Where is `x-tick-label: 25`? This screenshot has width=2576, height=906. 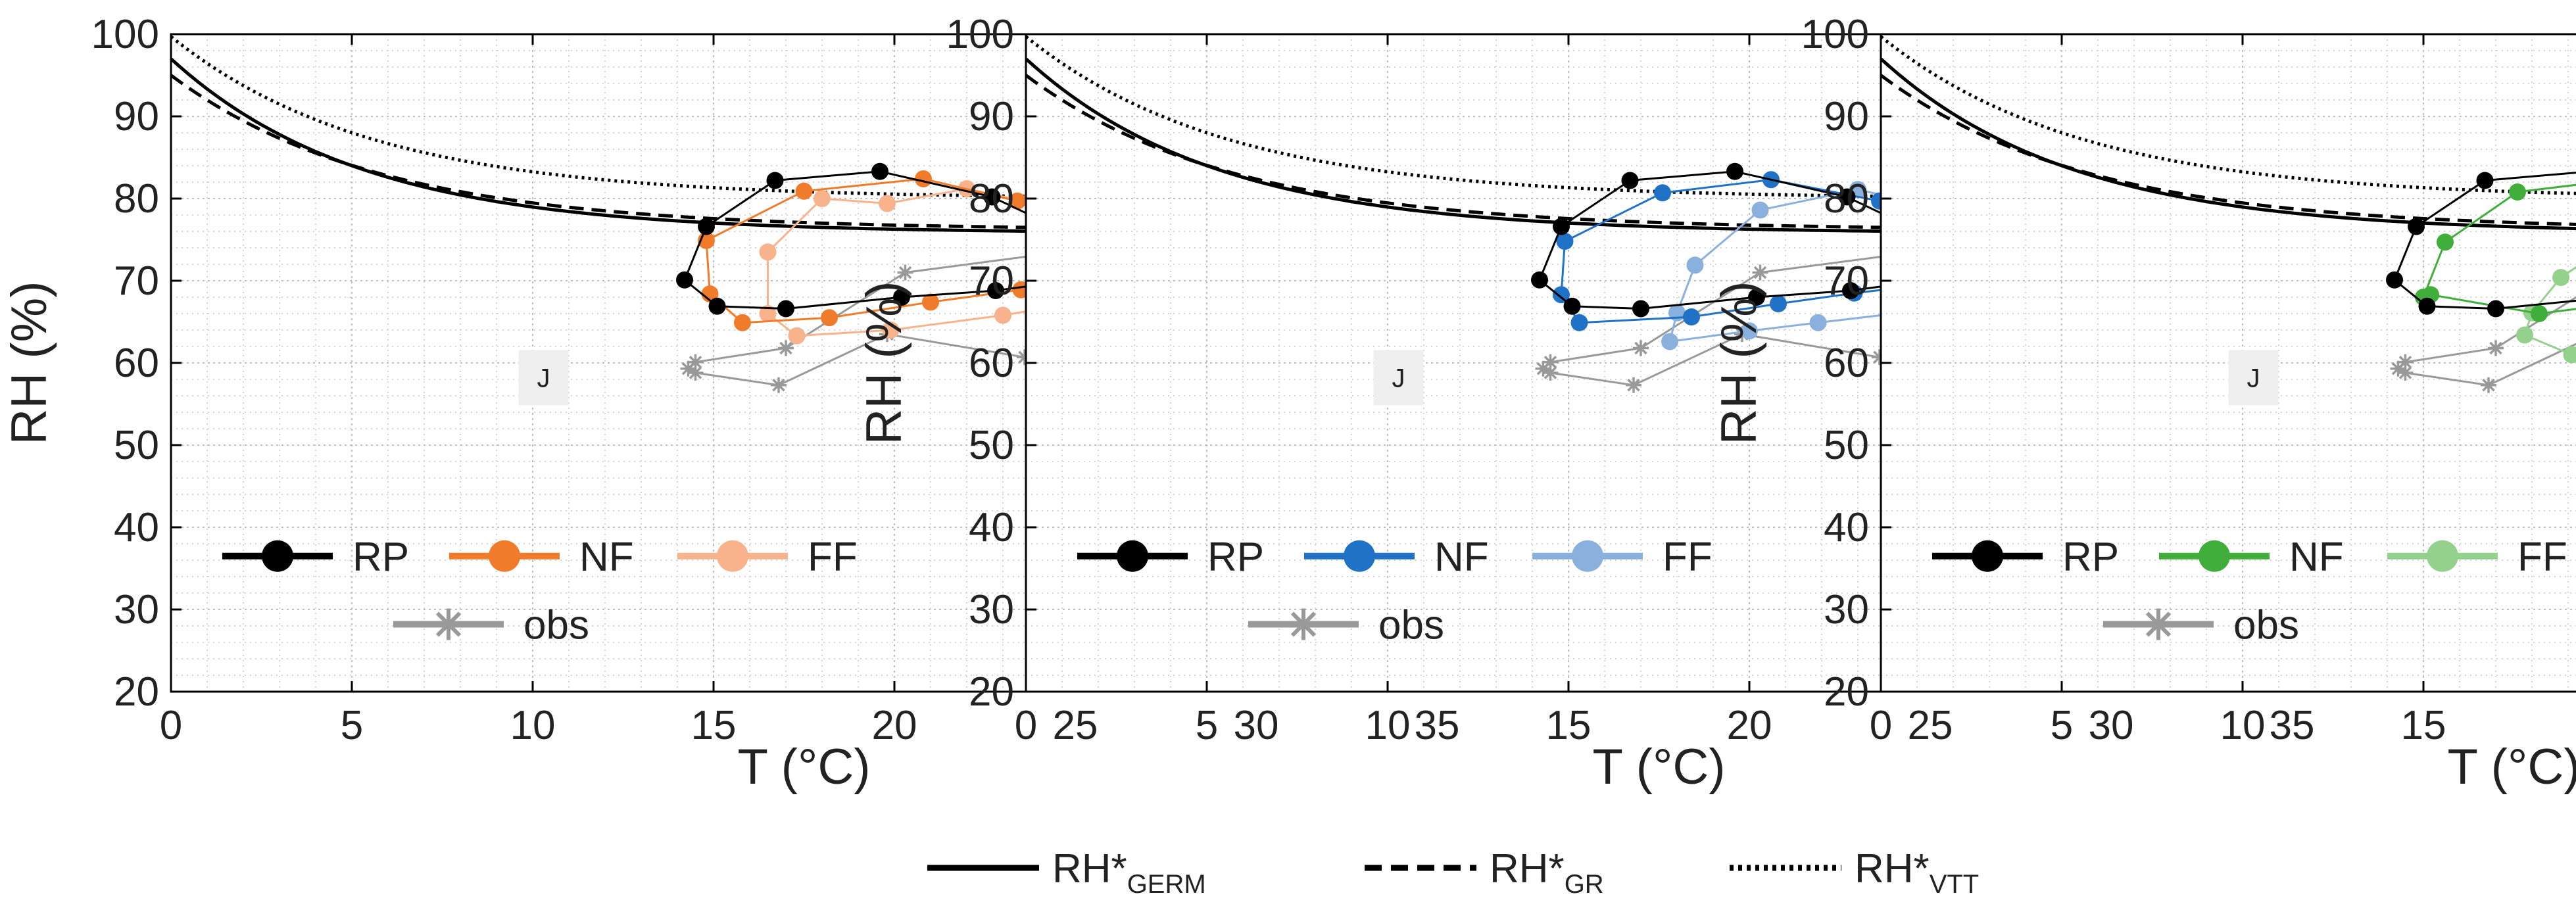 x-tick-label: 25 is located at coordinates (1930, 725).